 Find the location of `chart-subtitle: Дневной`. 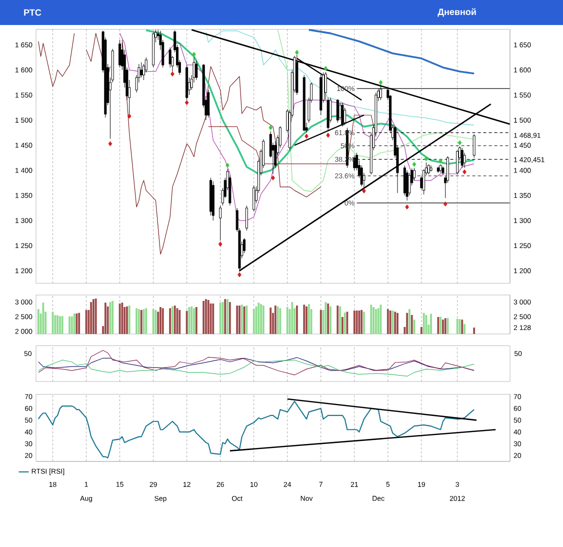

chart-subtitle: Дневной is located at coordinates (457, 12).